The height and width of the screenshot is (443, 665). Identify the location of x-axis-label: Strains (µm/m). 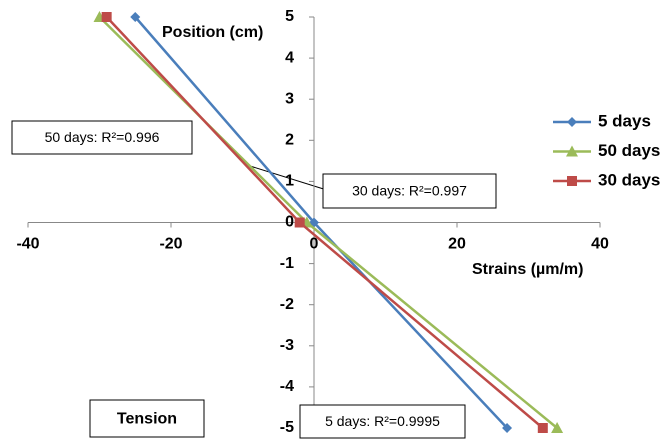
(527, 269).